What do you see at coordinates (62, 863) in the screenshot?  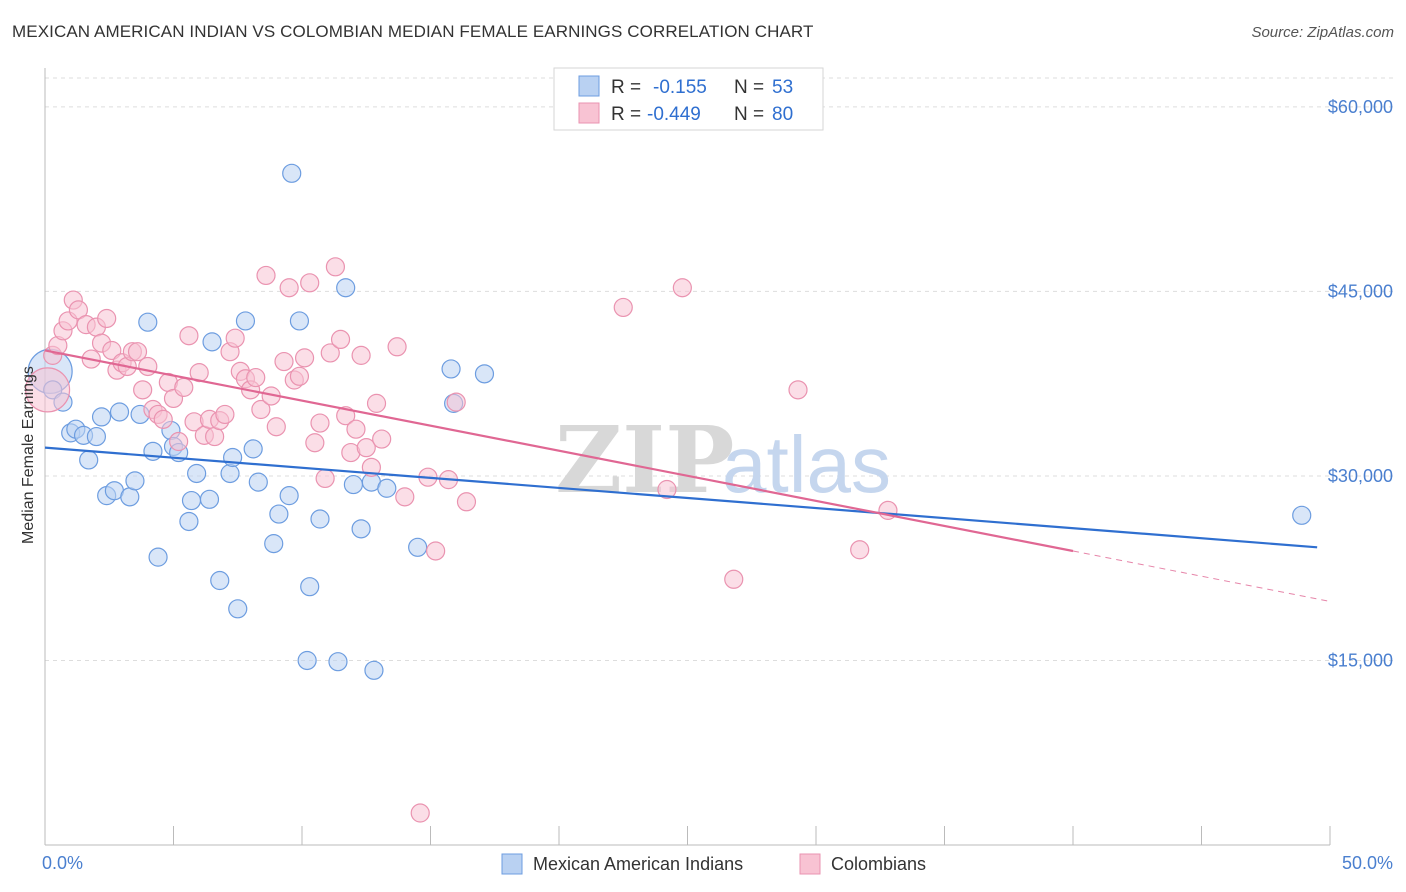 I see `x-tick-label-min: 0.0%` at bounding box center [62, 863].